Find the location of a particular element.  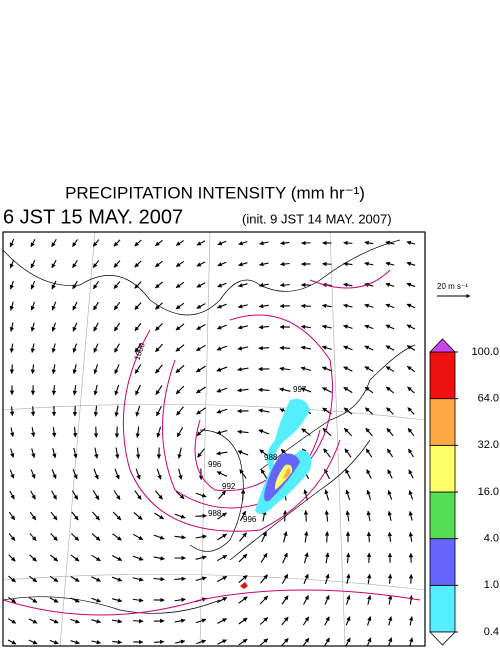

isobar-label: 997 is located at coordinates (300, 389).